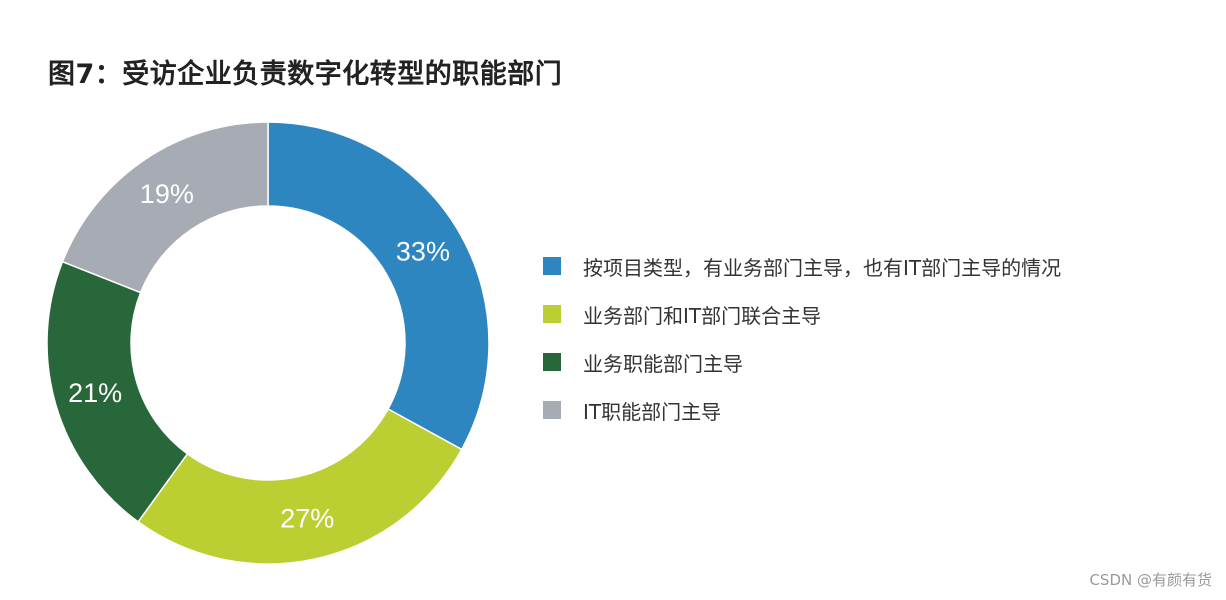 This screenshot has height=600, width=1226. What do you see at coordinates (822, 267) in the screenshot?
I see `legend-label: 按项目类型，有业务部门主导，也有IT部门主导的情况` at bounding box center [822, 267].